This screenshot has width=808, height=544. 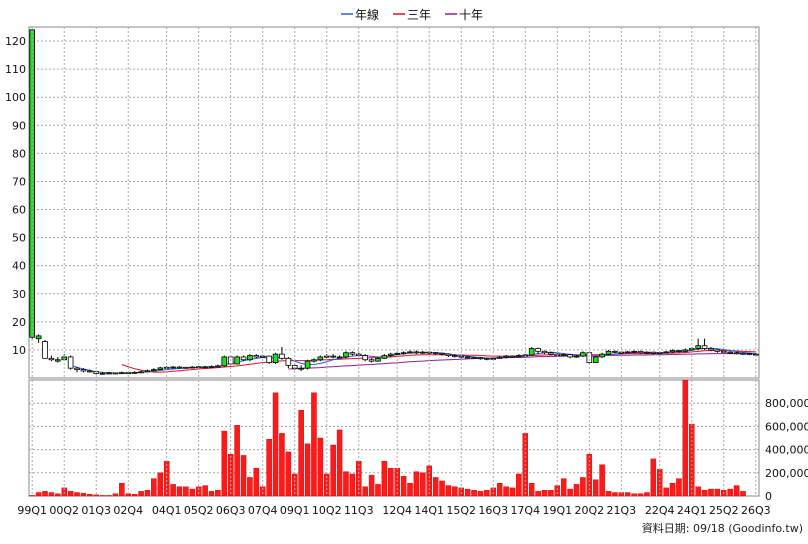 What do you see at coordinates (419, 15) in the screenshot?
I see `legend-label-1: 三年` at bounding box center [419, 15].